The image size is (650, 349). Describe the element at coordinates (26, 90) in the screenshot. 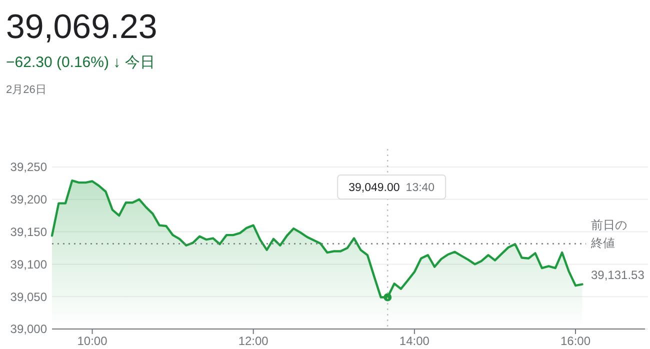

I see `text: 2月26日` at that location.